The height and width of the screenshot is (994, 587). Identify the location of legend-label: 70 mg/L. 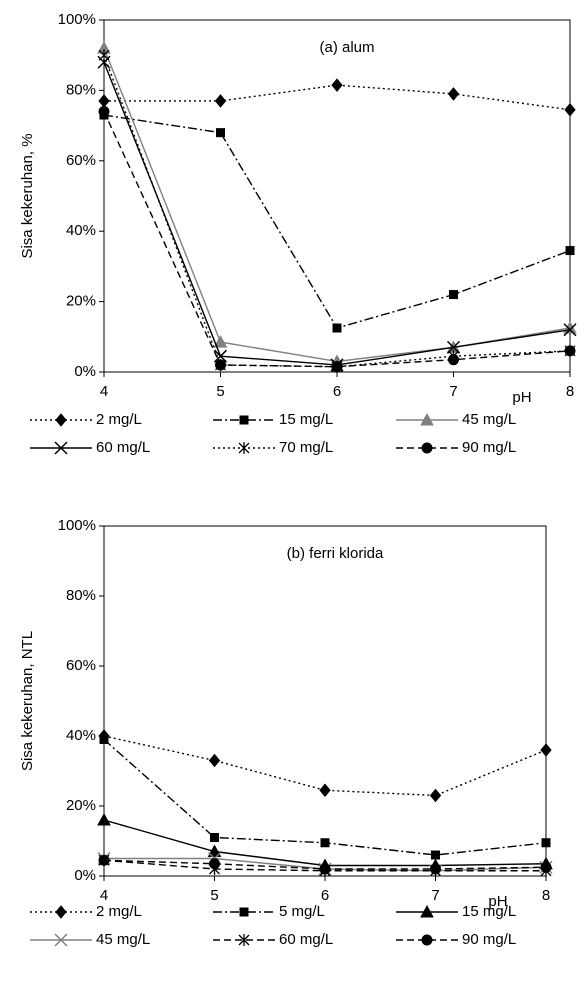
(306, 447).